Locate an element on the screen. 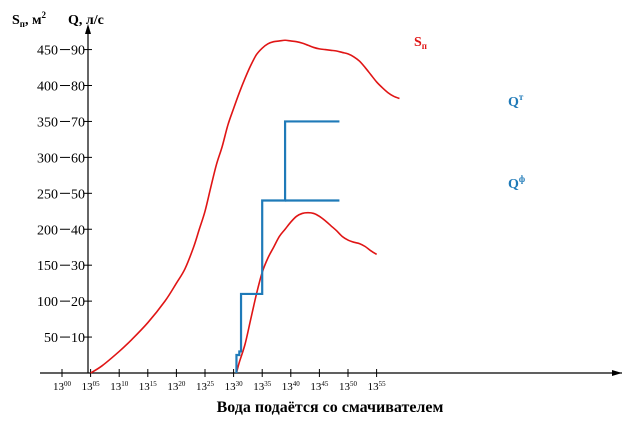 This screenshot has width=639, height=442. series-label-q-f: Qф is located at coordinates (516, 183).